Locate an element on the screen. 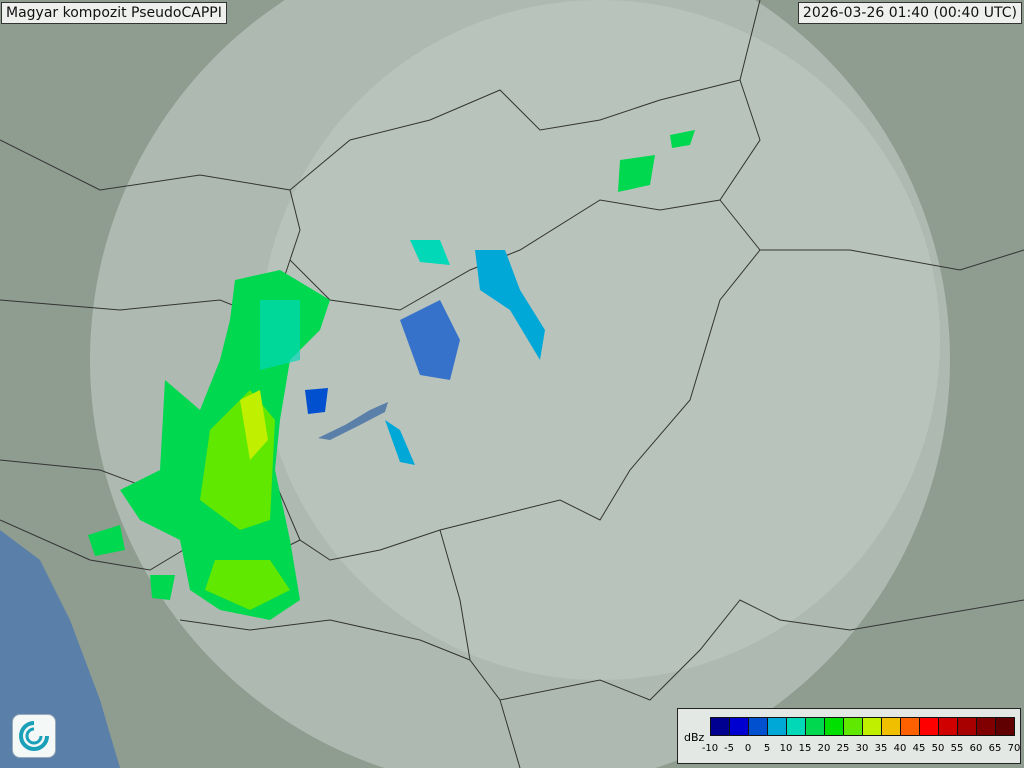 This screenshot has width=1024, height=768. lake-balaton is located at coordinates (353, 421).